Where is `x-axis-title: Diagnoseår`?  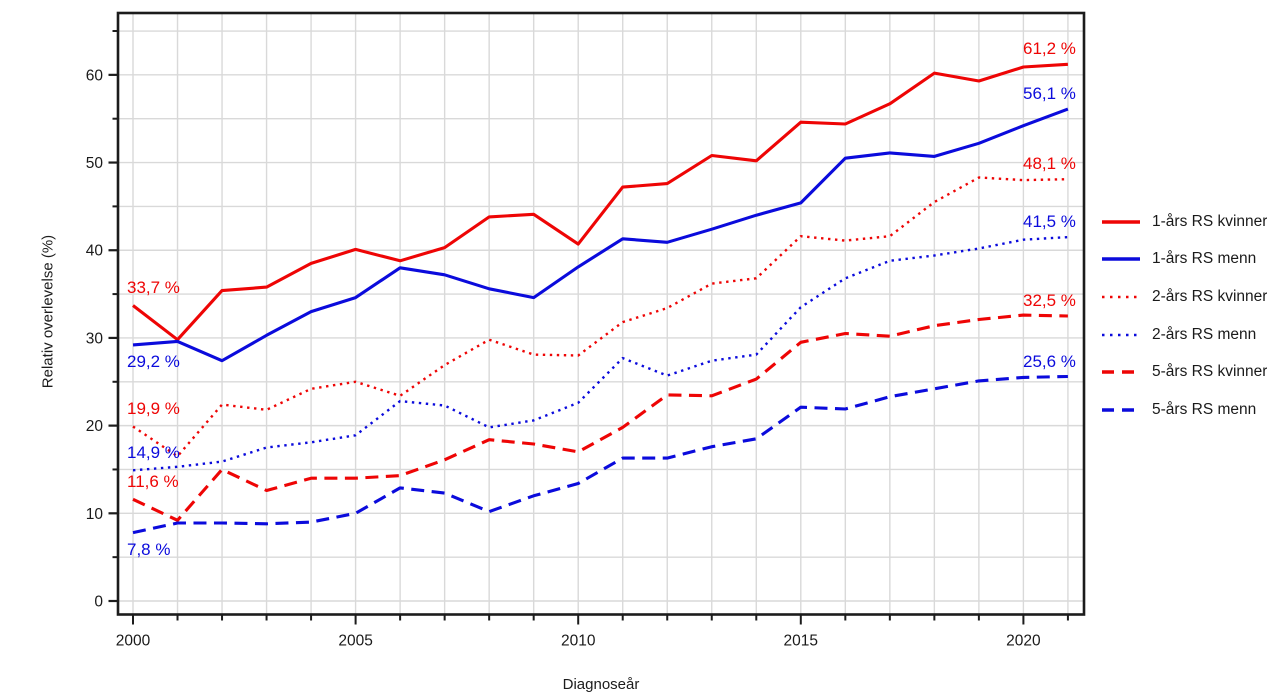 x-axis-title: Diagnoseår is located at coordinates (601, 684).